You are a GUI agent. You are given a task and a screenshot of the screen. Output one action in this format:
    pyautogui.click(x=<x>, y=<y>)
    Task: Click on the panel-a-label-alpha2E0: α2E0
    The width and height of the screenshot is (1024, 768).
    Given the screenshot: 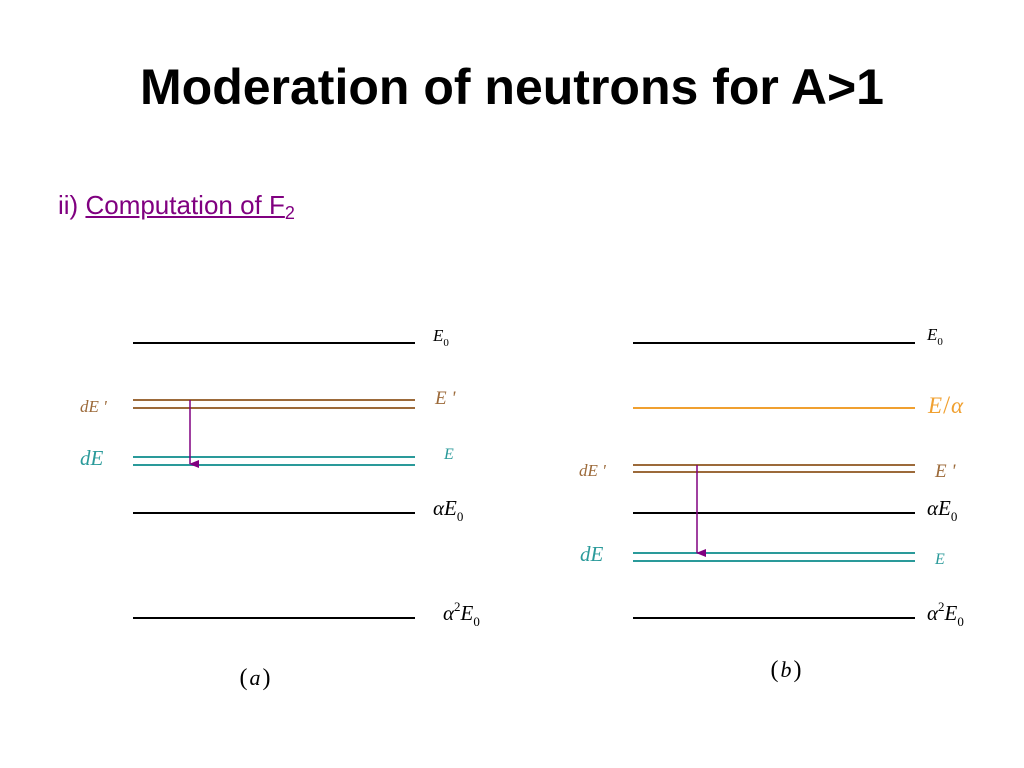 What is the action you would take?
    pyautogui.click(x=461, y=614)
    